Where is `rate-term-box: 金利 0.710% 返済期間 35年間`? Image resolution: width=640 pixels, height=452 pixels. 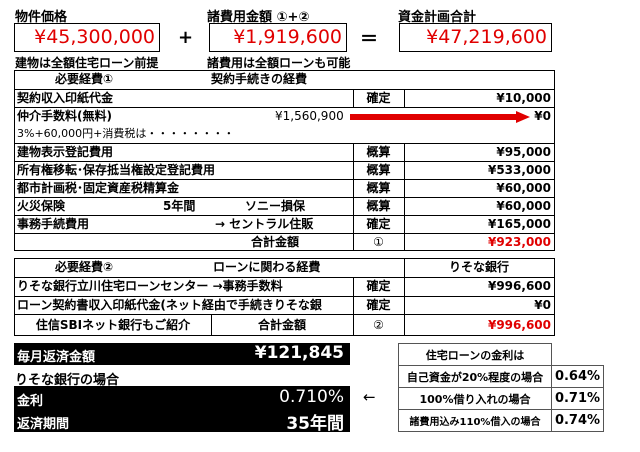 rate-term-box: 金利 0.710% 返済期間 35年間 is located at coordinates (182, 410).